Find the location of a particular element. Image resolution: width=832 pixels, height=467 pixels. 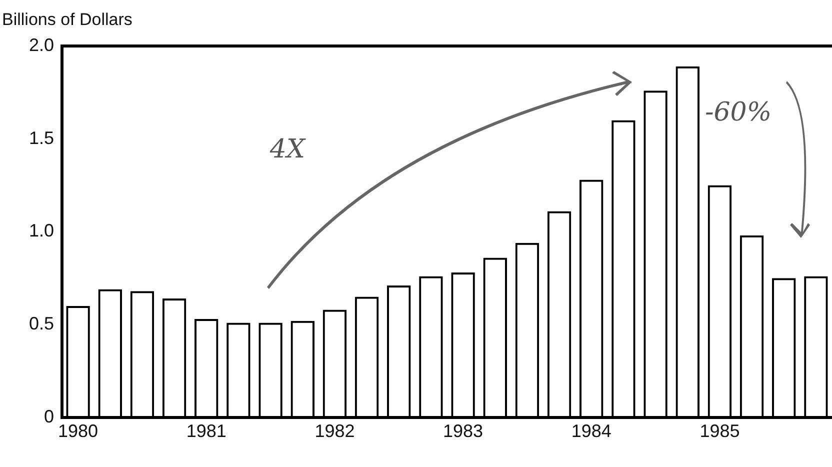

y-tick-label: 2.0 is located at coordinates (41, 44).